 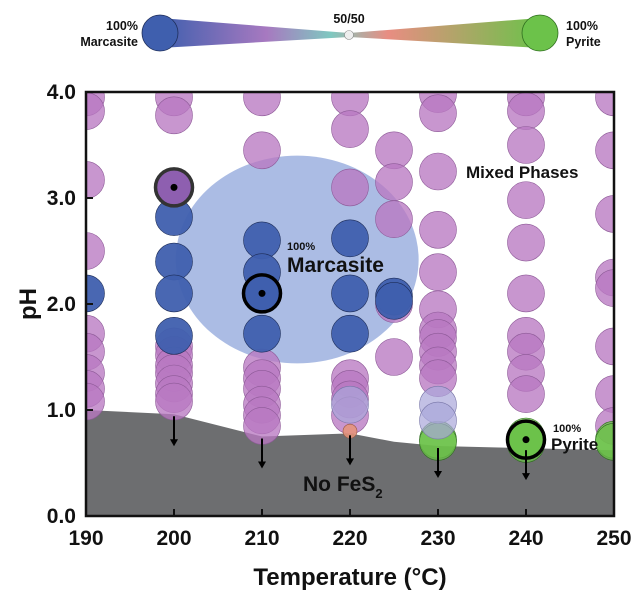 I want to click on legend-center-label: 50/50, so click(x=348, y=19).